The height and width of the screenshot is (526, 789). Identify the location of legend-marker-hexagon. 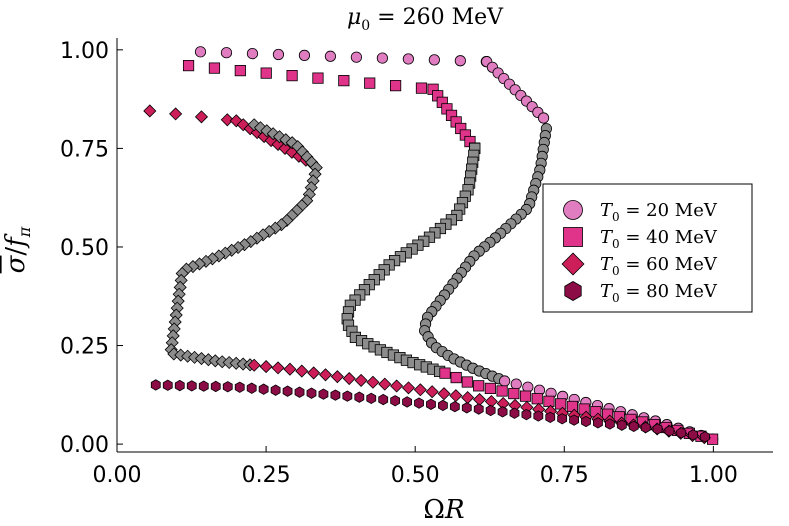
(573, 291).